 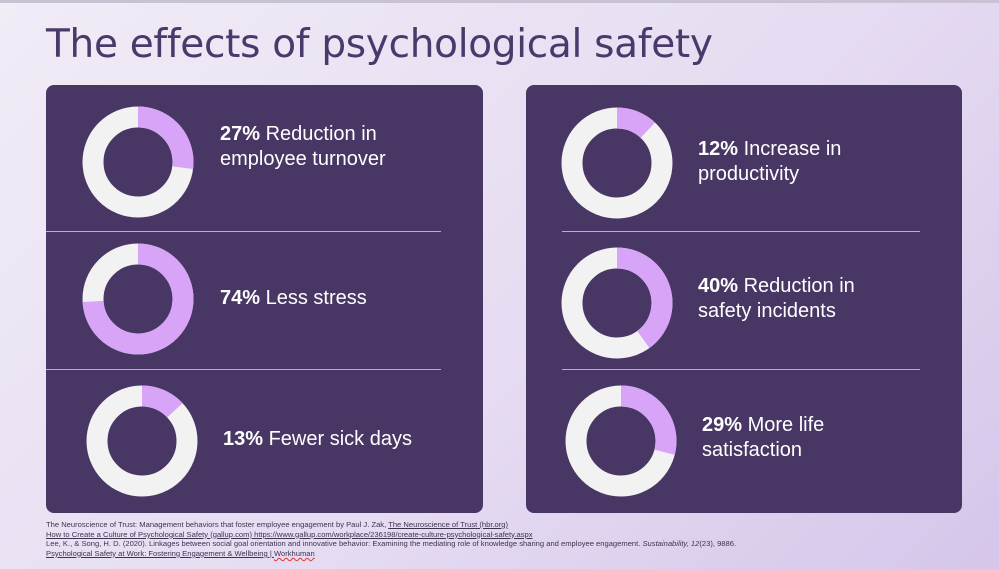 I want to click on donut-center-label: 27%, so click(x=138, y=161).